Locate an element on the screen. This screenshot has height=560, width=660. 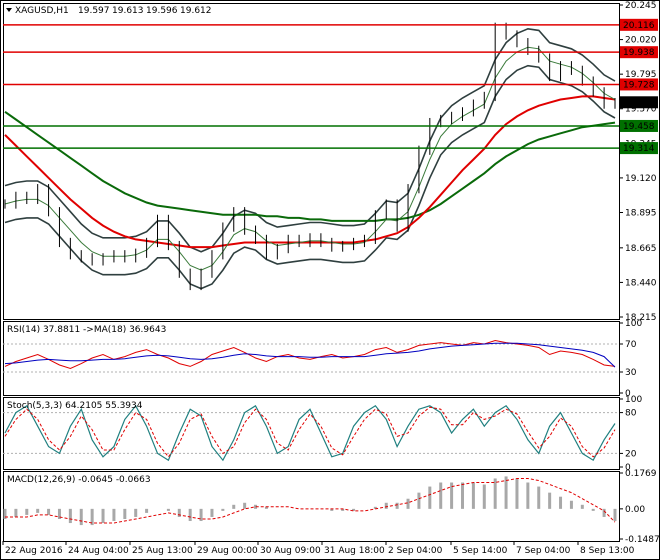
level-tag-19.314 is located at coordinates (639, 148).